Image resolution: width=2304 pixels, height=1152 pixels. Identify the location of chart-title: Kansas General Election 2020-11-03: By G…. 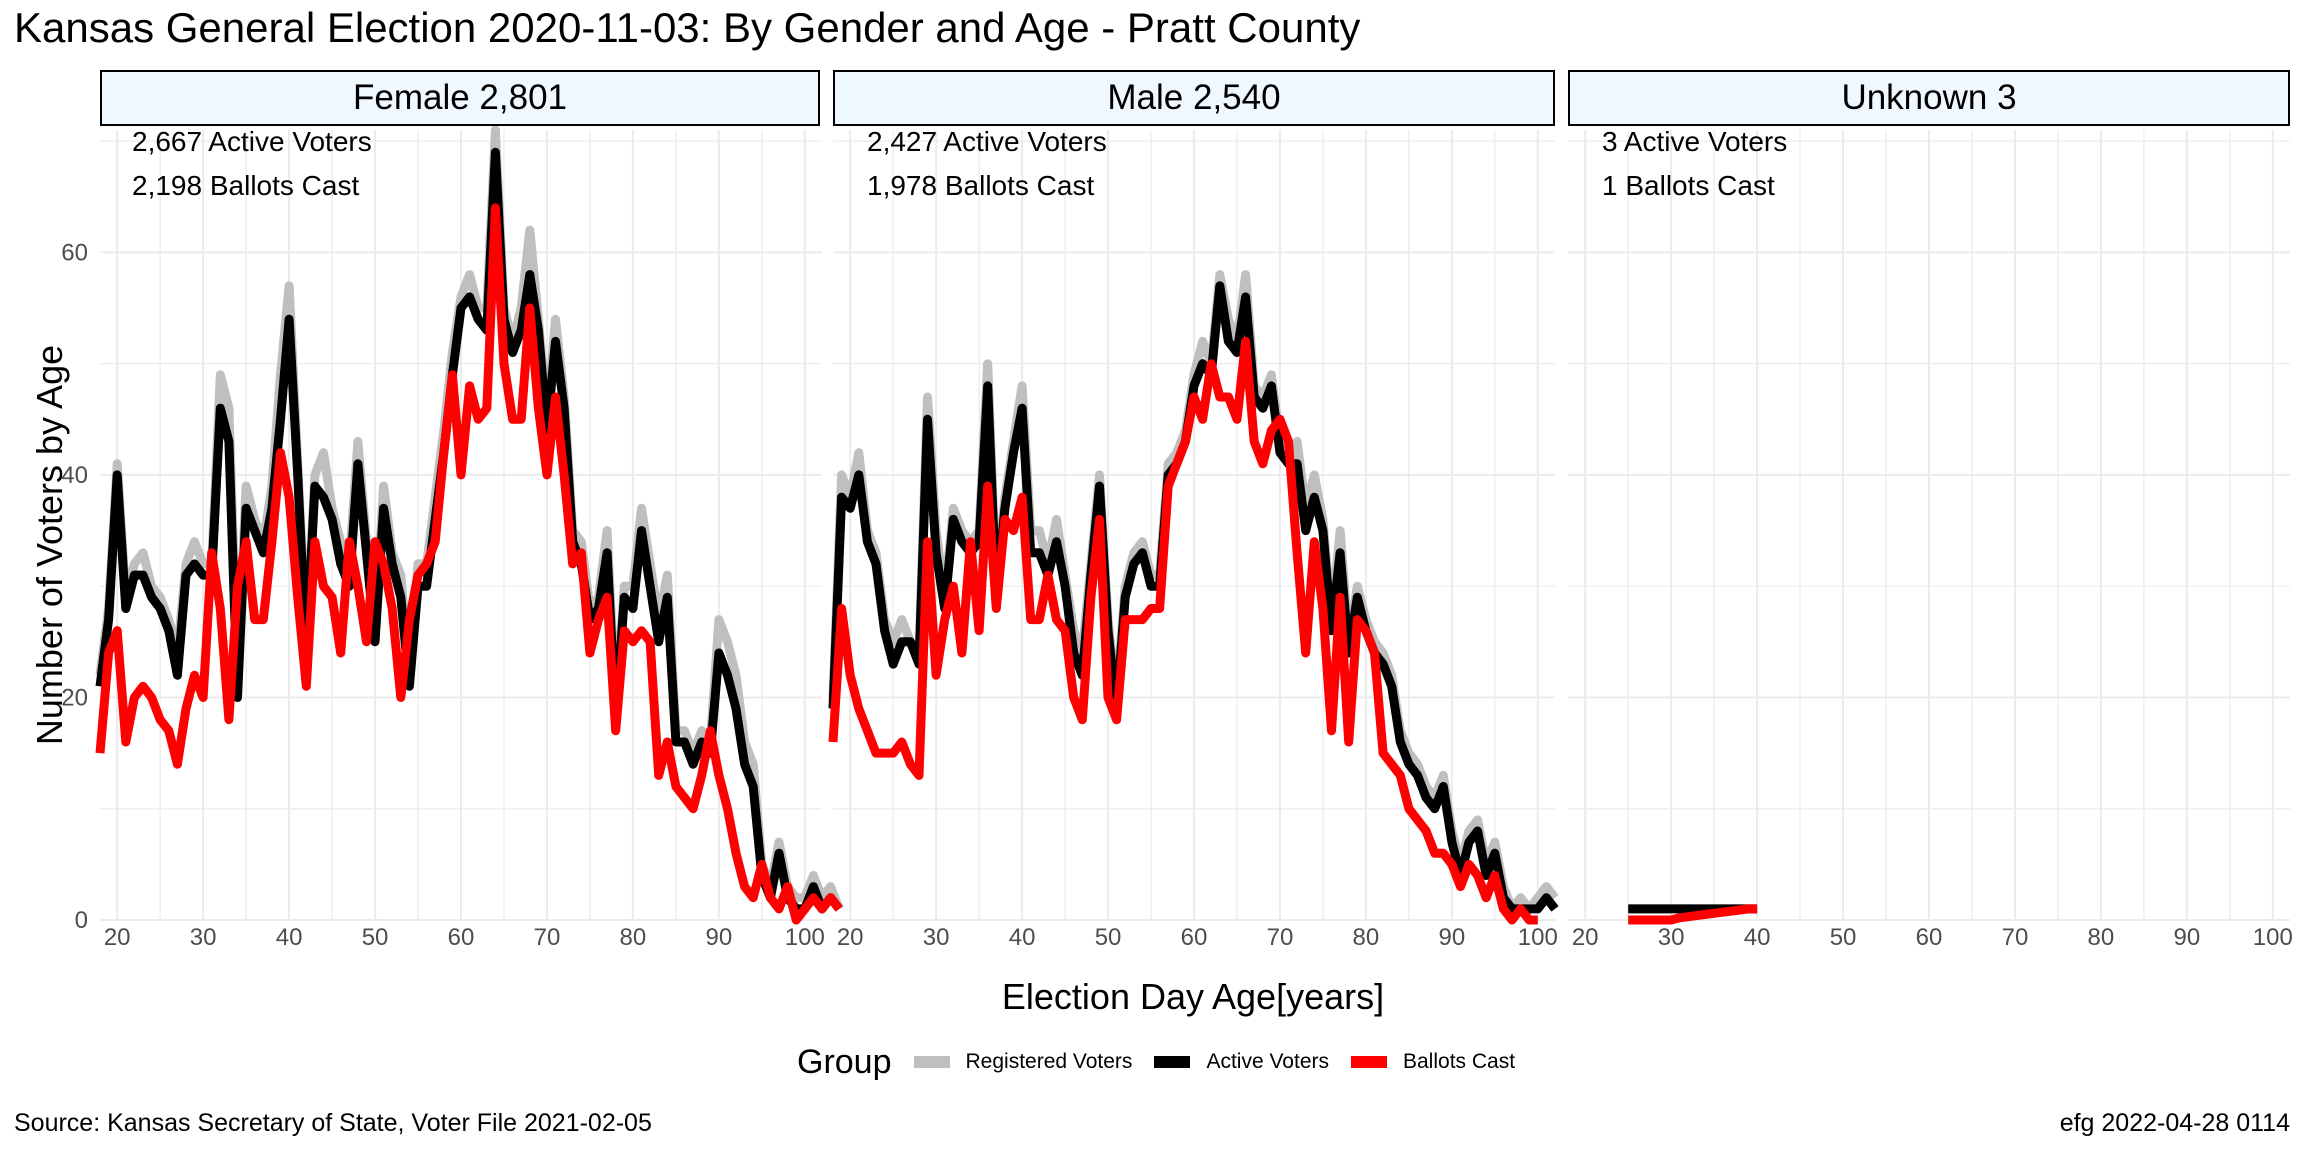
(687, 27).